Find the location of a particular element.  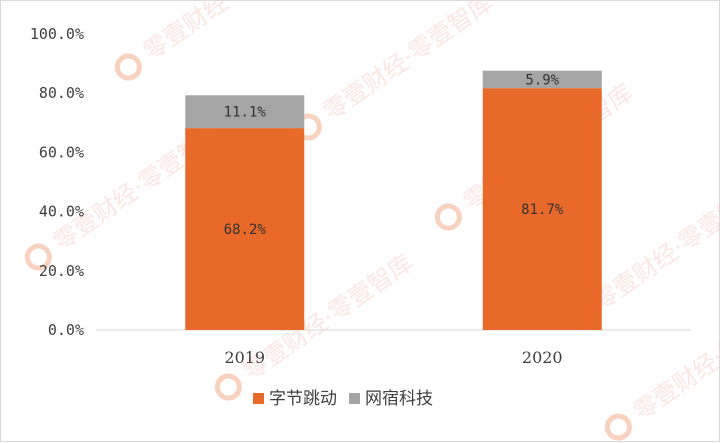

data-label: 81.7% is located at coordinates (542, 210).